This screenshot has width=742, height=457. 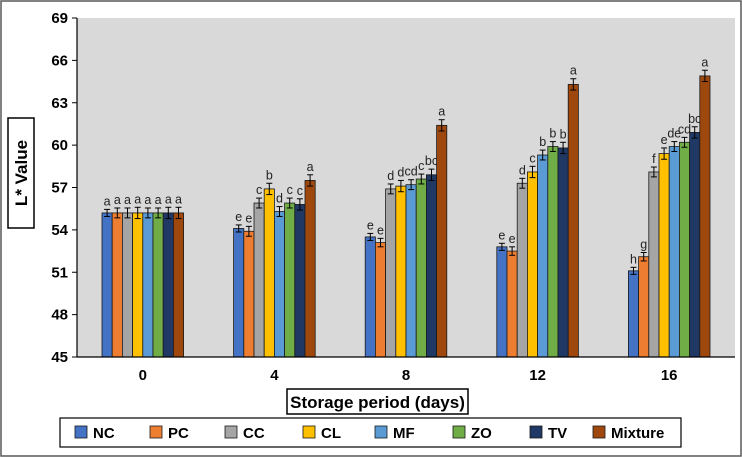 I want to click on y-tick-label: 57, so click(x=59, y=188).